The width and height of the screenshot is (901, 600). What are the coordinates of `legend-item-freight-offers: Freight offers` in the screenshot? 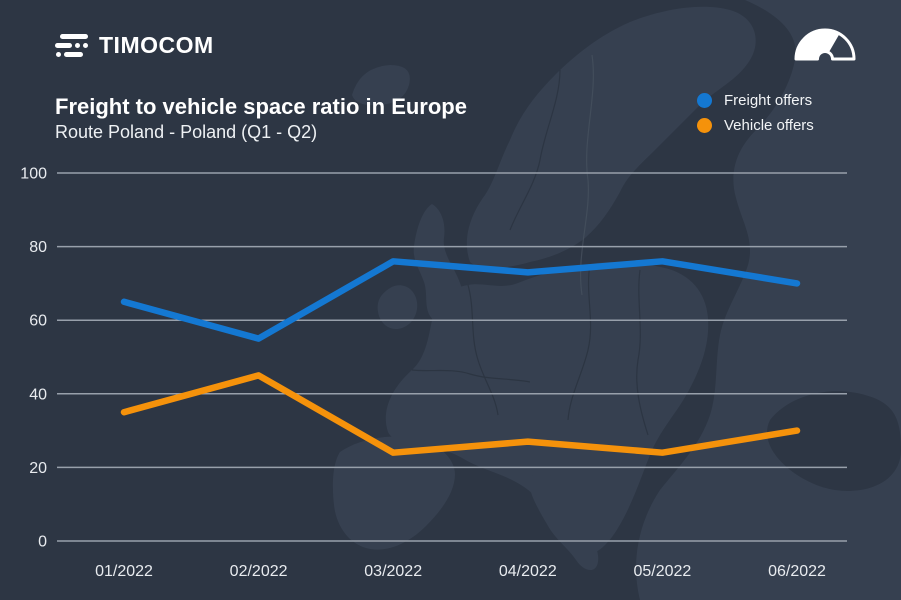 It's located at (755, 100).